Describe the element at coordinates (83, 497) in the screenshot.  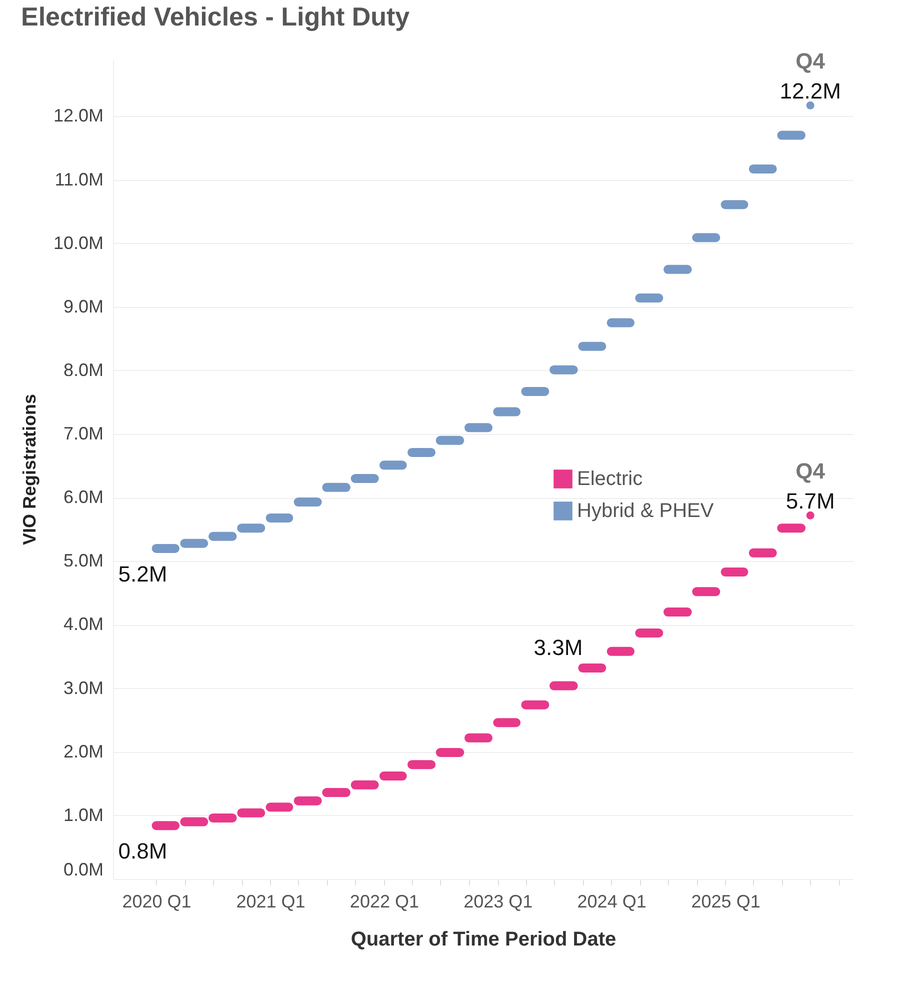
I see `y-tick-label: 6.0M` at that location.